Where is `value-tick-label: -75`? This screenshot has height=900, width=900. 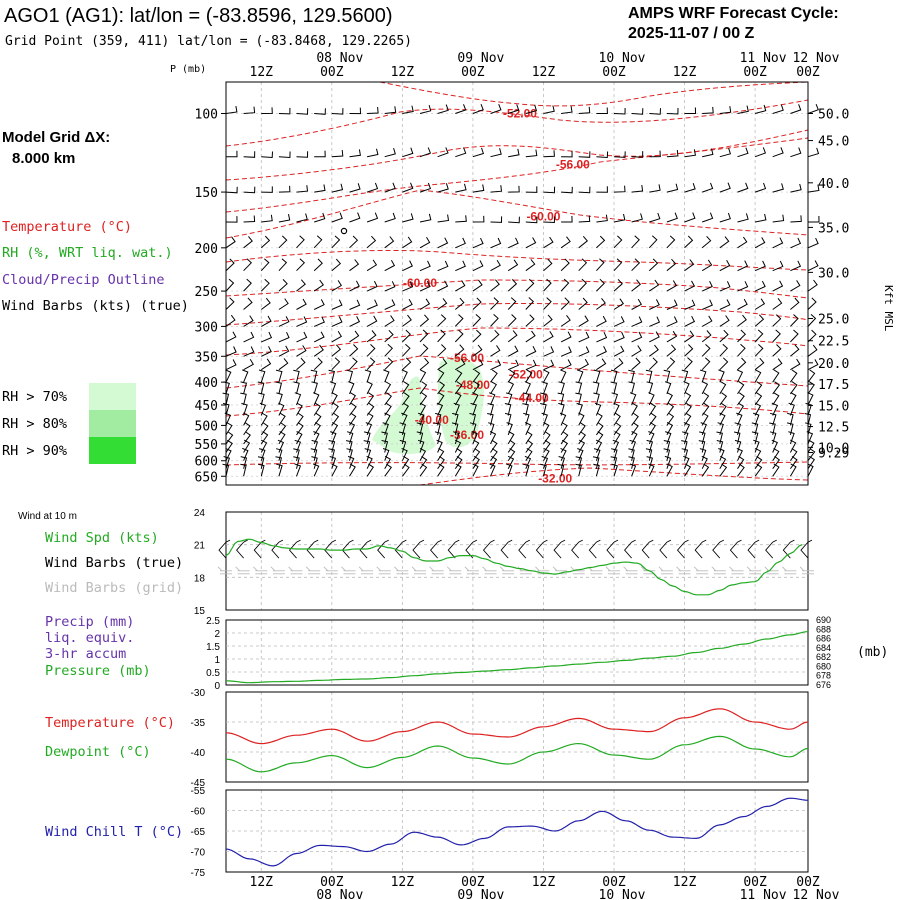
value-tick-label: -75 is located at coordinates (198, 873).